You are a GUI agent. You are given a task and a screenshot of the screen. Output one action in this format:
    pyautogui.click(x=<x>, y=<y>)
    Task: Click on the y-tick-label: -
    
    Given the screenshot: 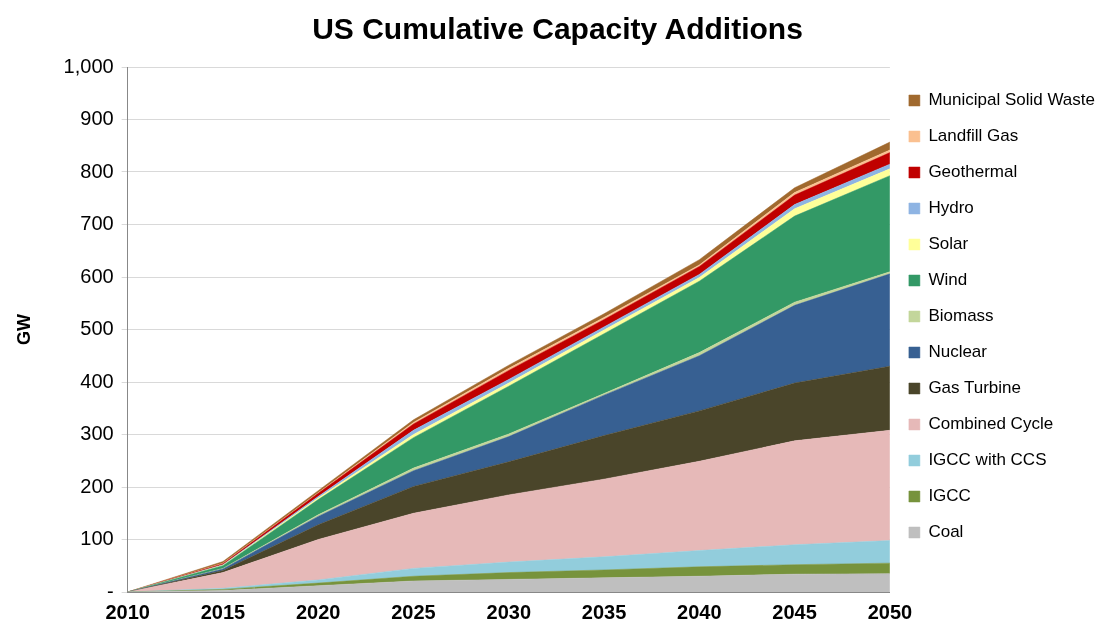 What is the action you would take?
    pyautogui.click(x=110, y=590)
    